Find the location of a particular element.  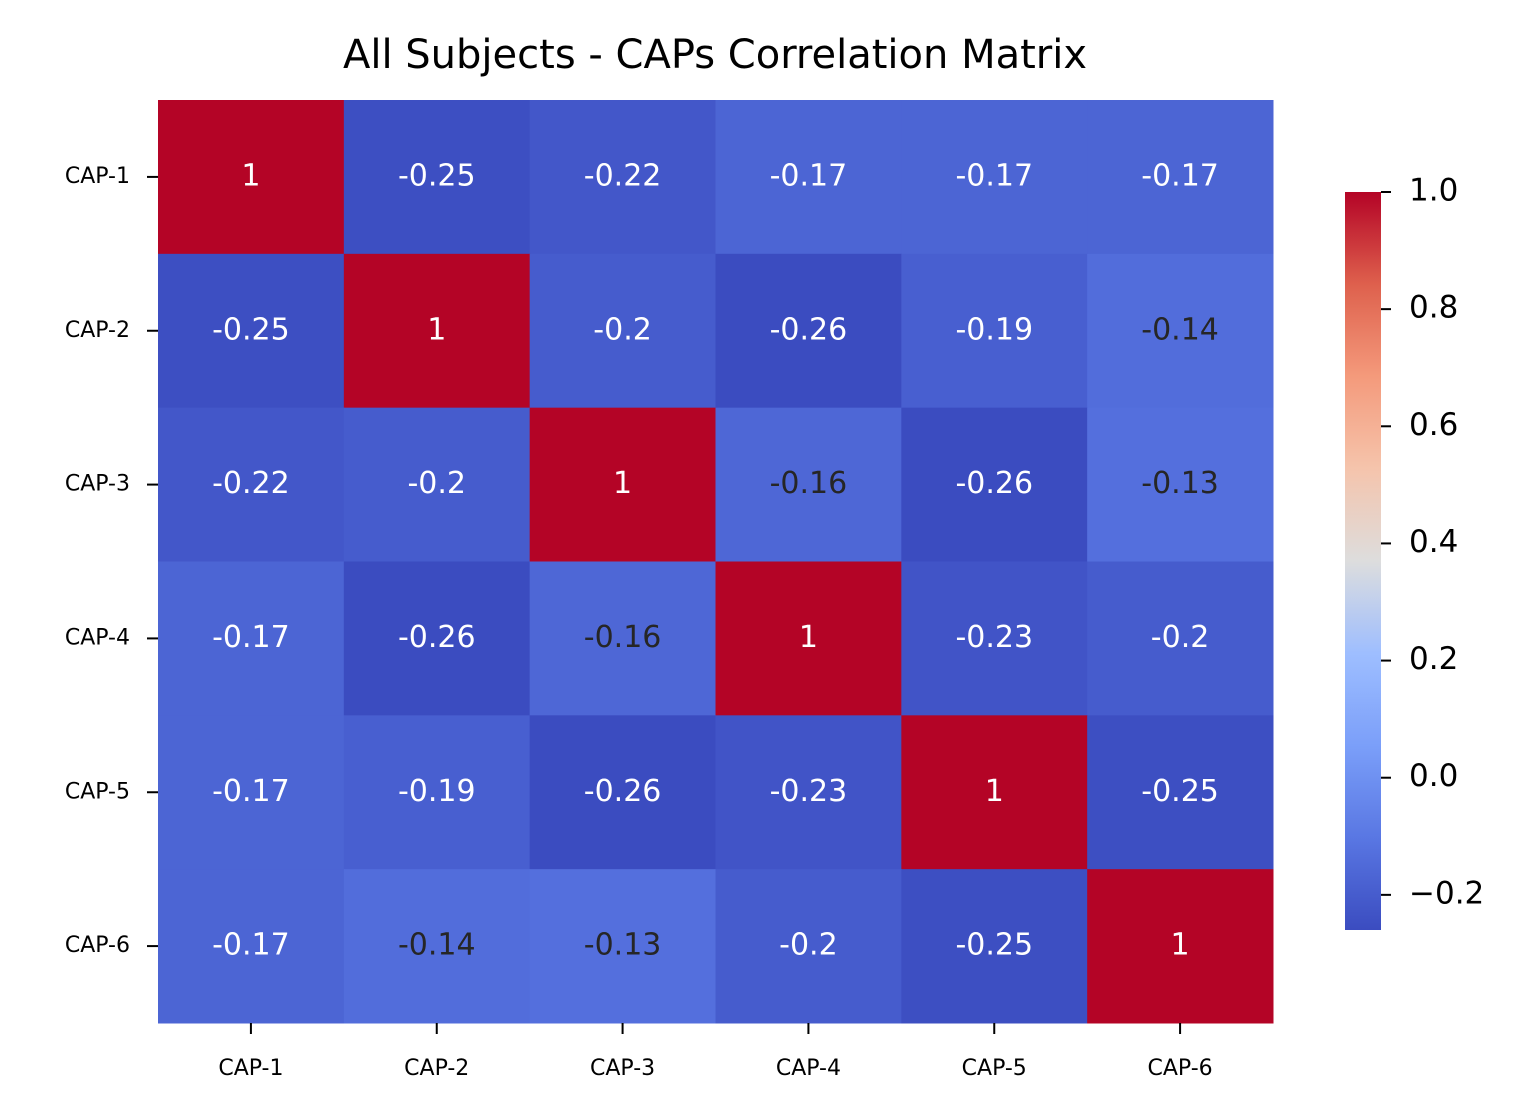

y-tick-label: CAP-3 is located at coordinates (97, 484).